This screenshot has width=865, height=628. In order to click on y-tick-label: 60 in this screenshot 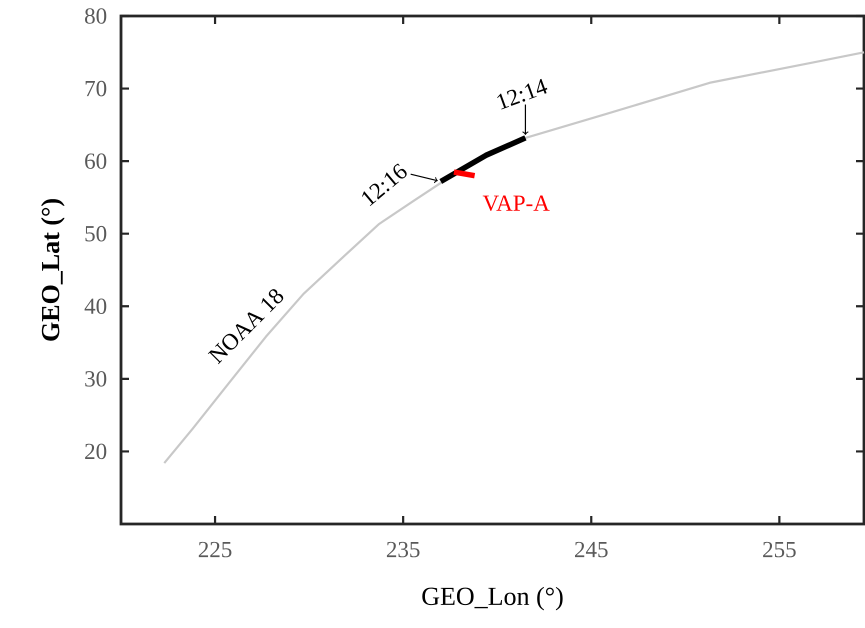, I will do `click(95, 161)`.